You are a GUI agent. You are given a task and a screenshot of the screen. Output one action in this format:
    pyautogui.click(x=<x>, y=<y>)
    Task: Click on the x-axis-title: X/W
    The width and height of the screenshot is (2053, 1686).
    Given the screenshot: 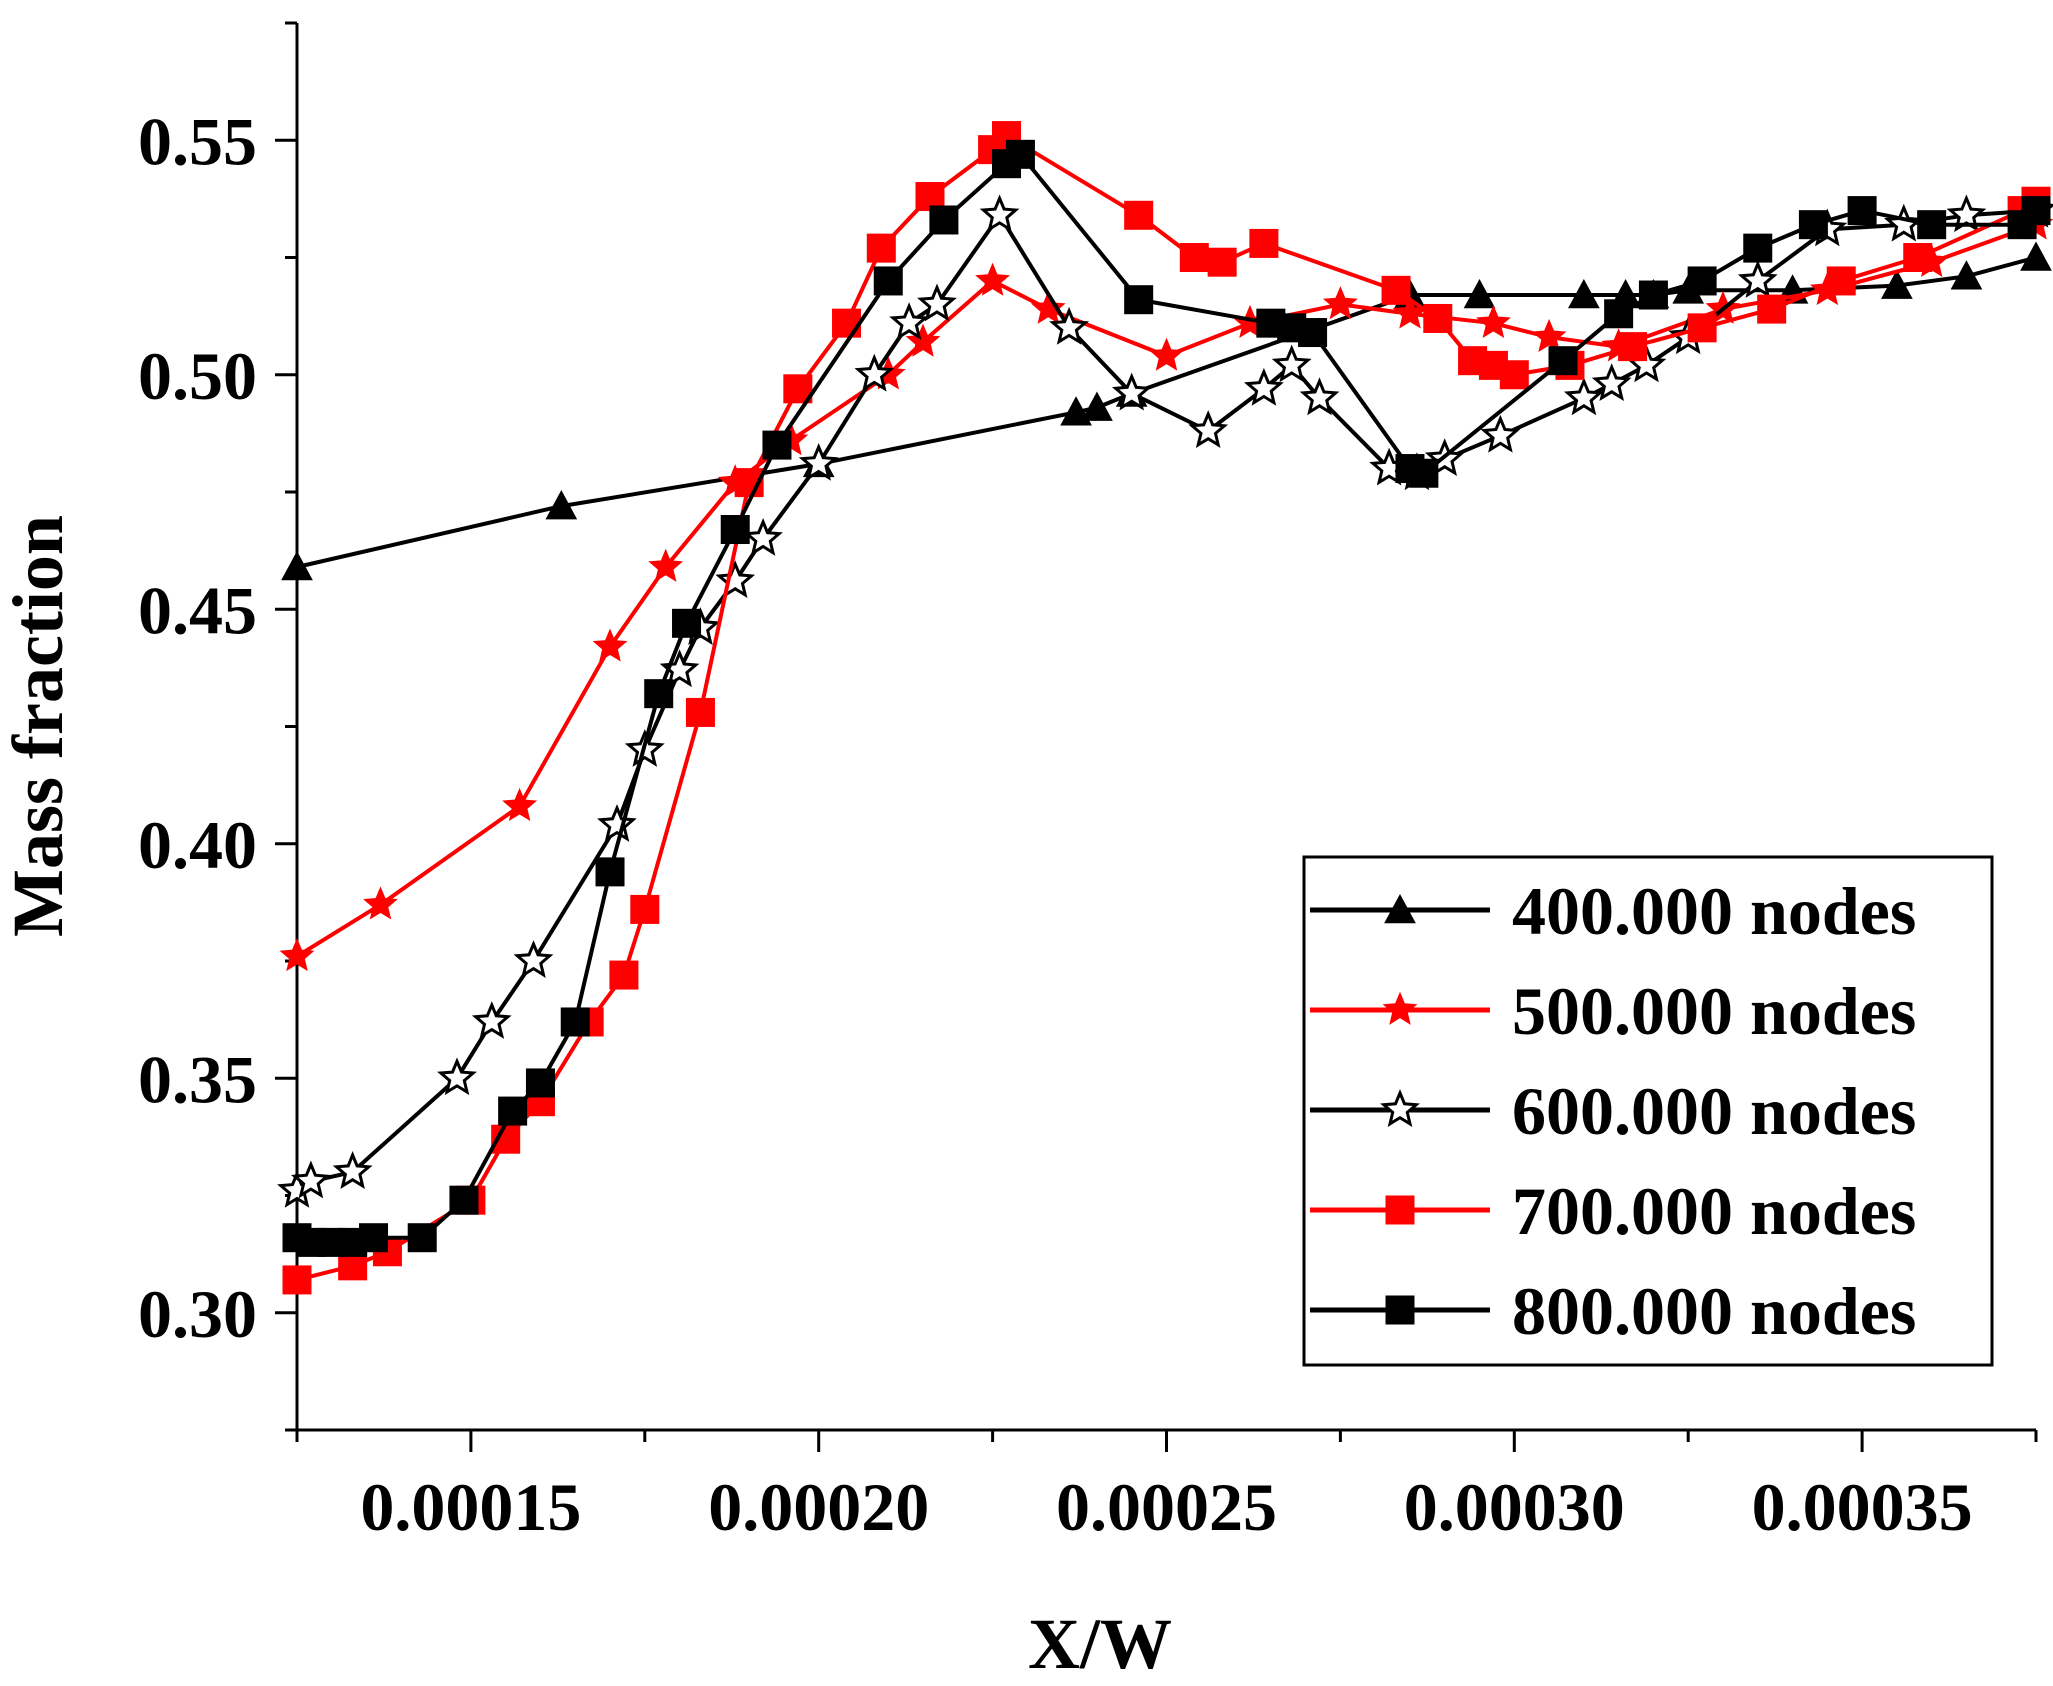 What is the action you would take?
    pyautogui.click(x=1100, y=1644)
    